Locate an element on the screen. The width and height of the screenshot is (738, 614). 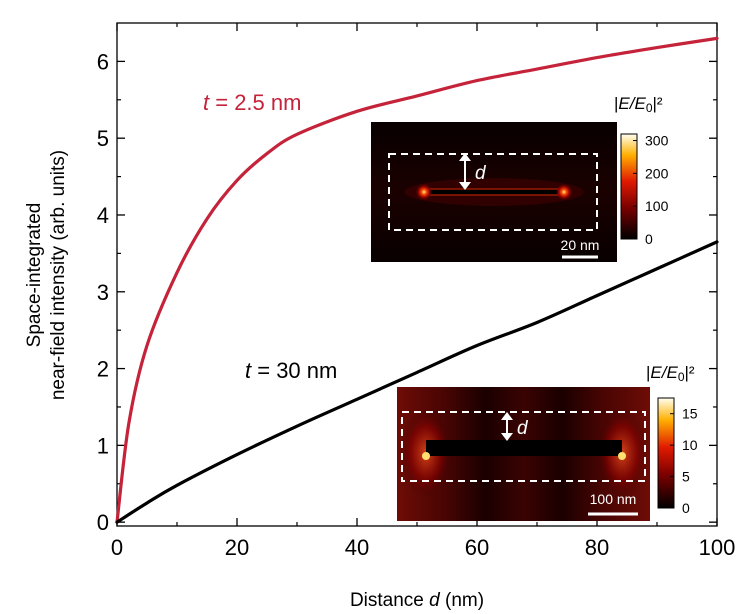
inset-1-gap-arrowhead-top is located at coordinates (465, 157).